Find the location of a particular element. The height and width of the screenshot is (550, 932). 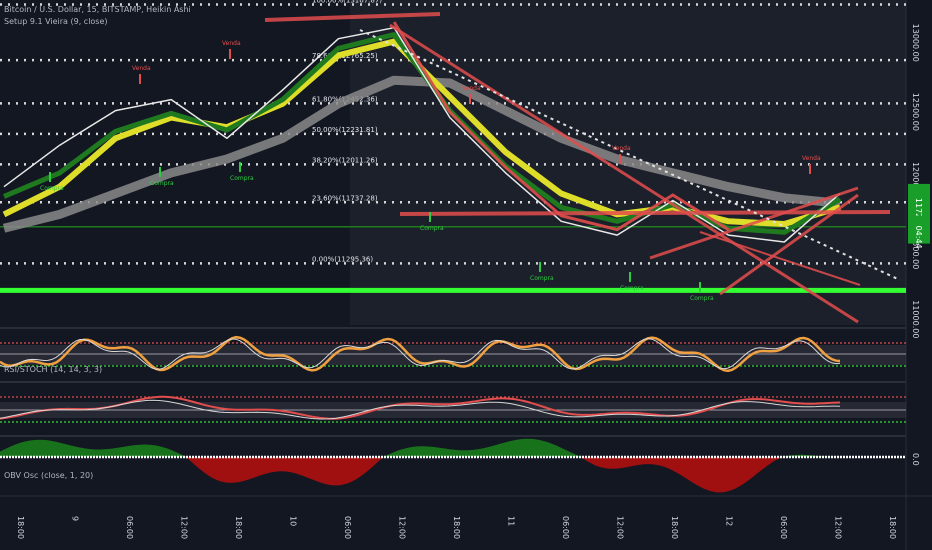

buy-label-2: Compra is located at coordinates (242, 178).